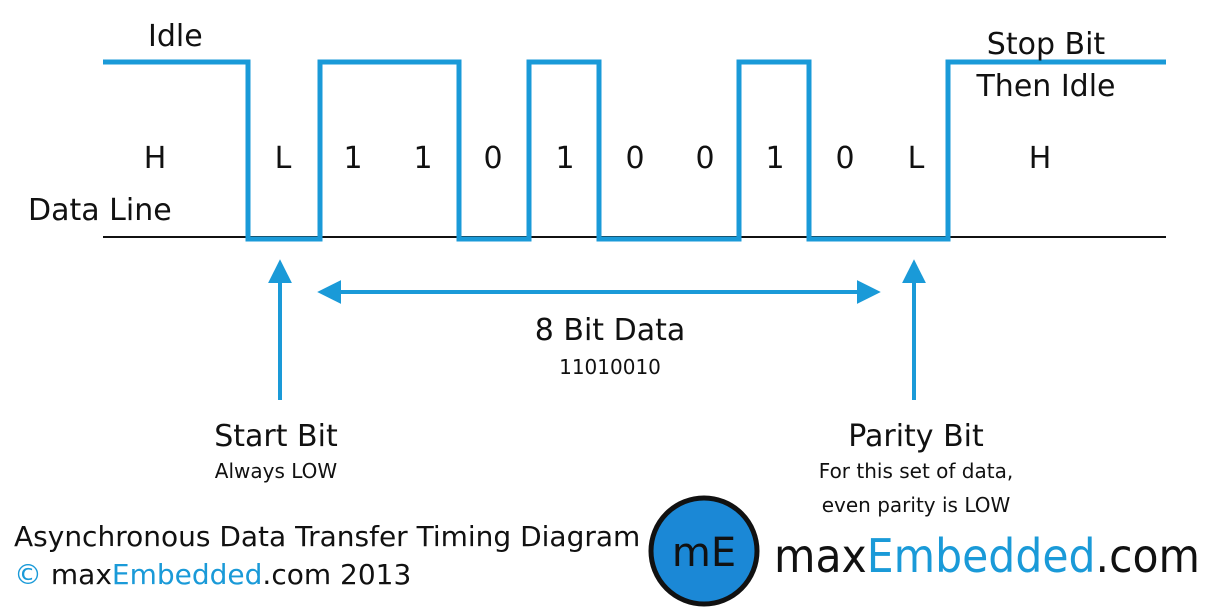 This screenshot has width=1224, height=611. Describe the element at coordinates (100, 210) in the screenshot. I see `data-line-label: Data Line` at that location.